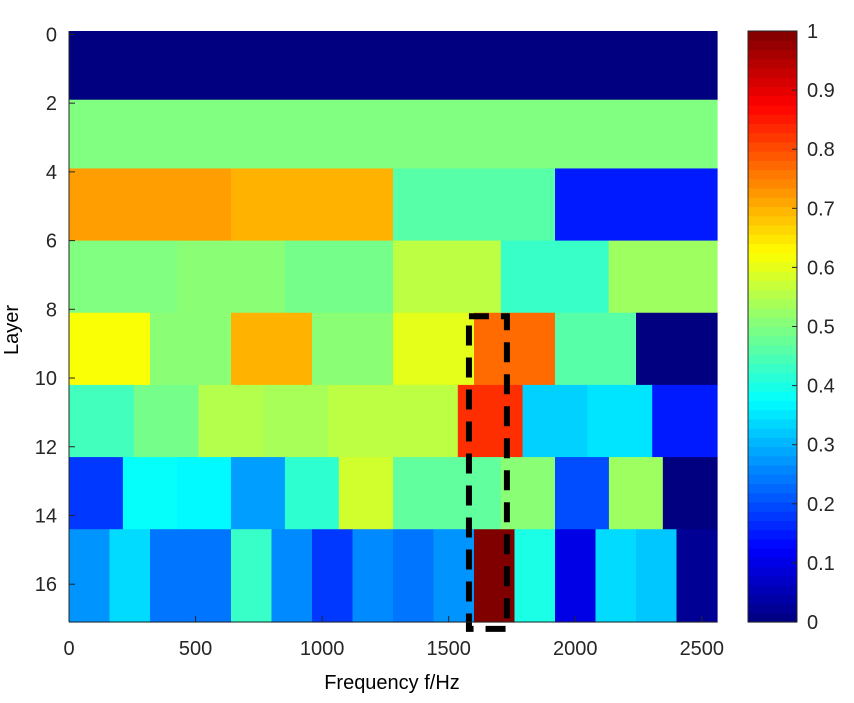 The height and width of the screenshot is (703, 854). I want to click on x-tick-label: 2500, so click(702, 649).